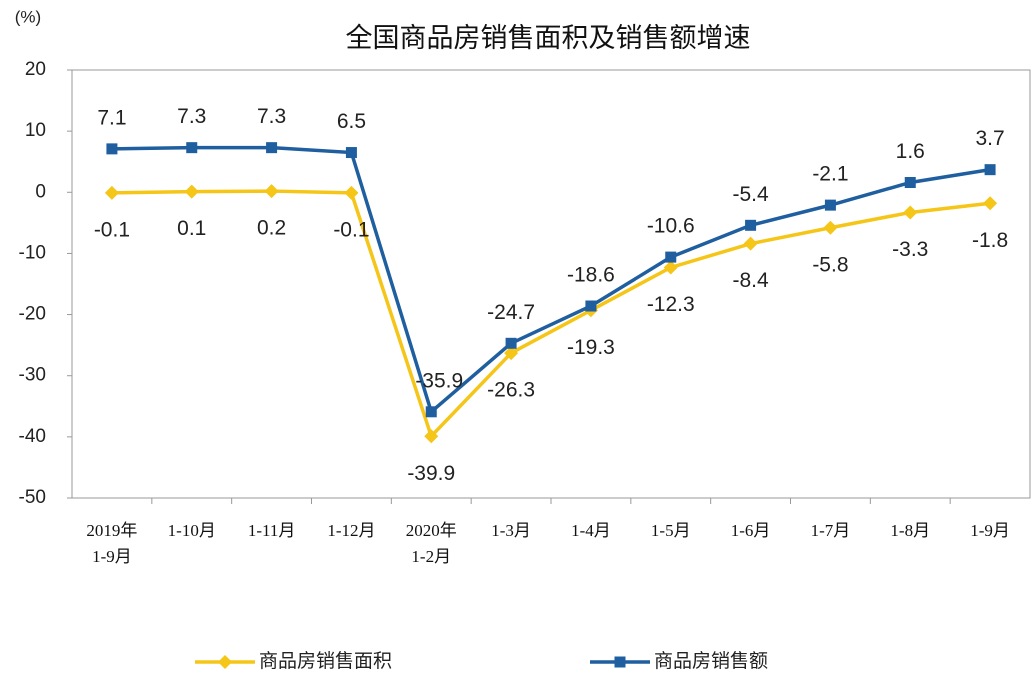 The width and height of the screenshot is (1036, 683). I want to click on chart-title: 全国商品房销售面积及销售额增速, so click(548, 38).